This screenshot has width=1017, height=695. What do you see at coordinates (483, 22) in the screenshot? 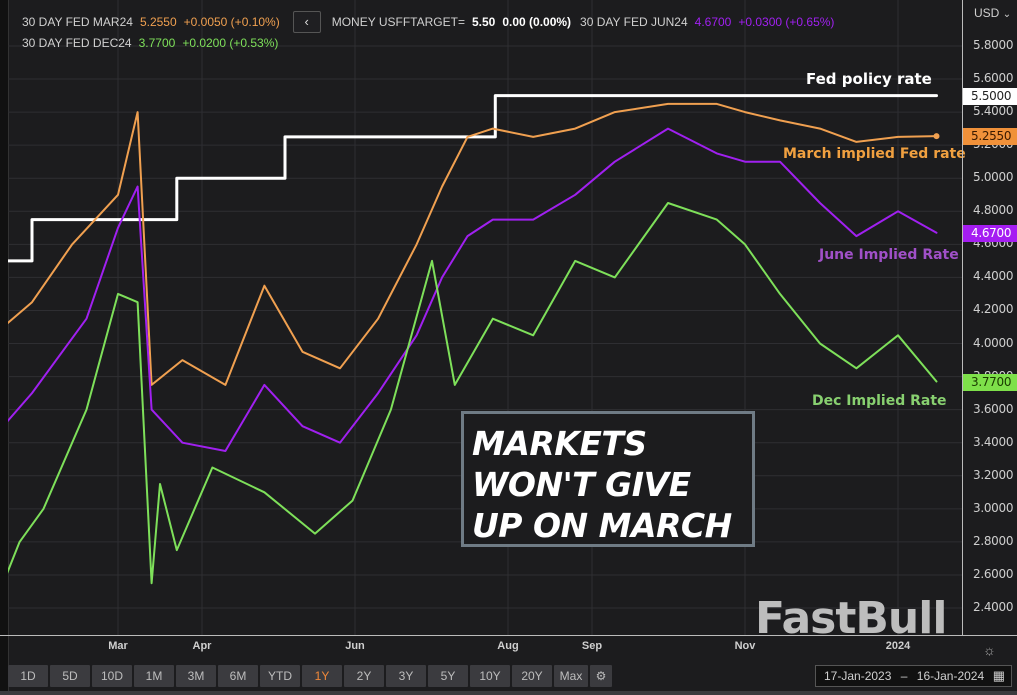
I see `legend-fedtarget-value: 5.50` at bounding box center [483, 22].